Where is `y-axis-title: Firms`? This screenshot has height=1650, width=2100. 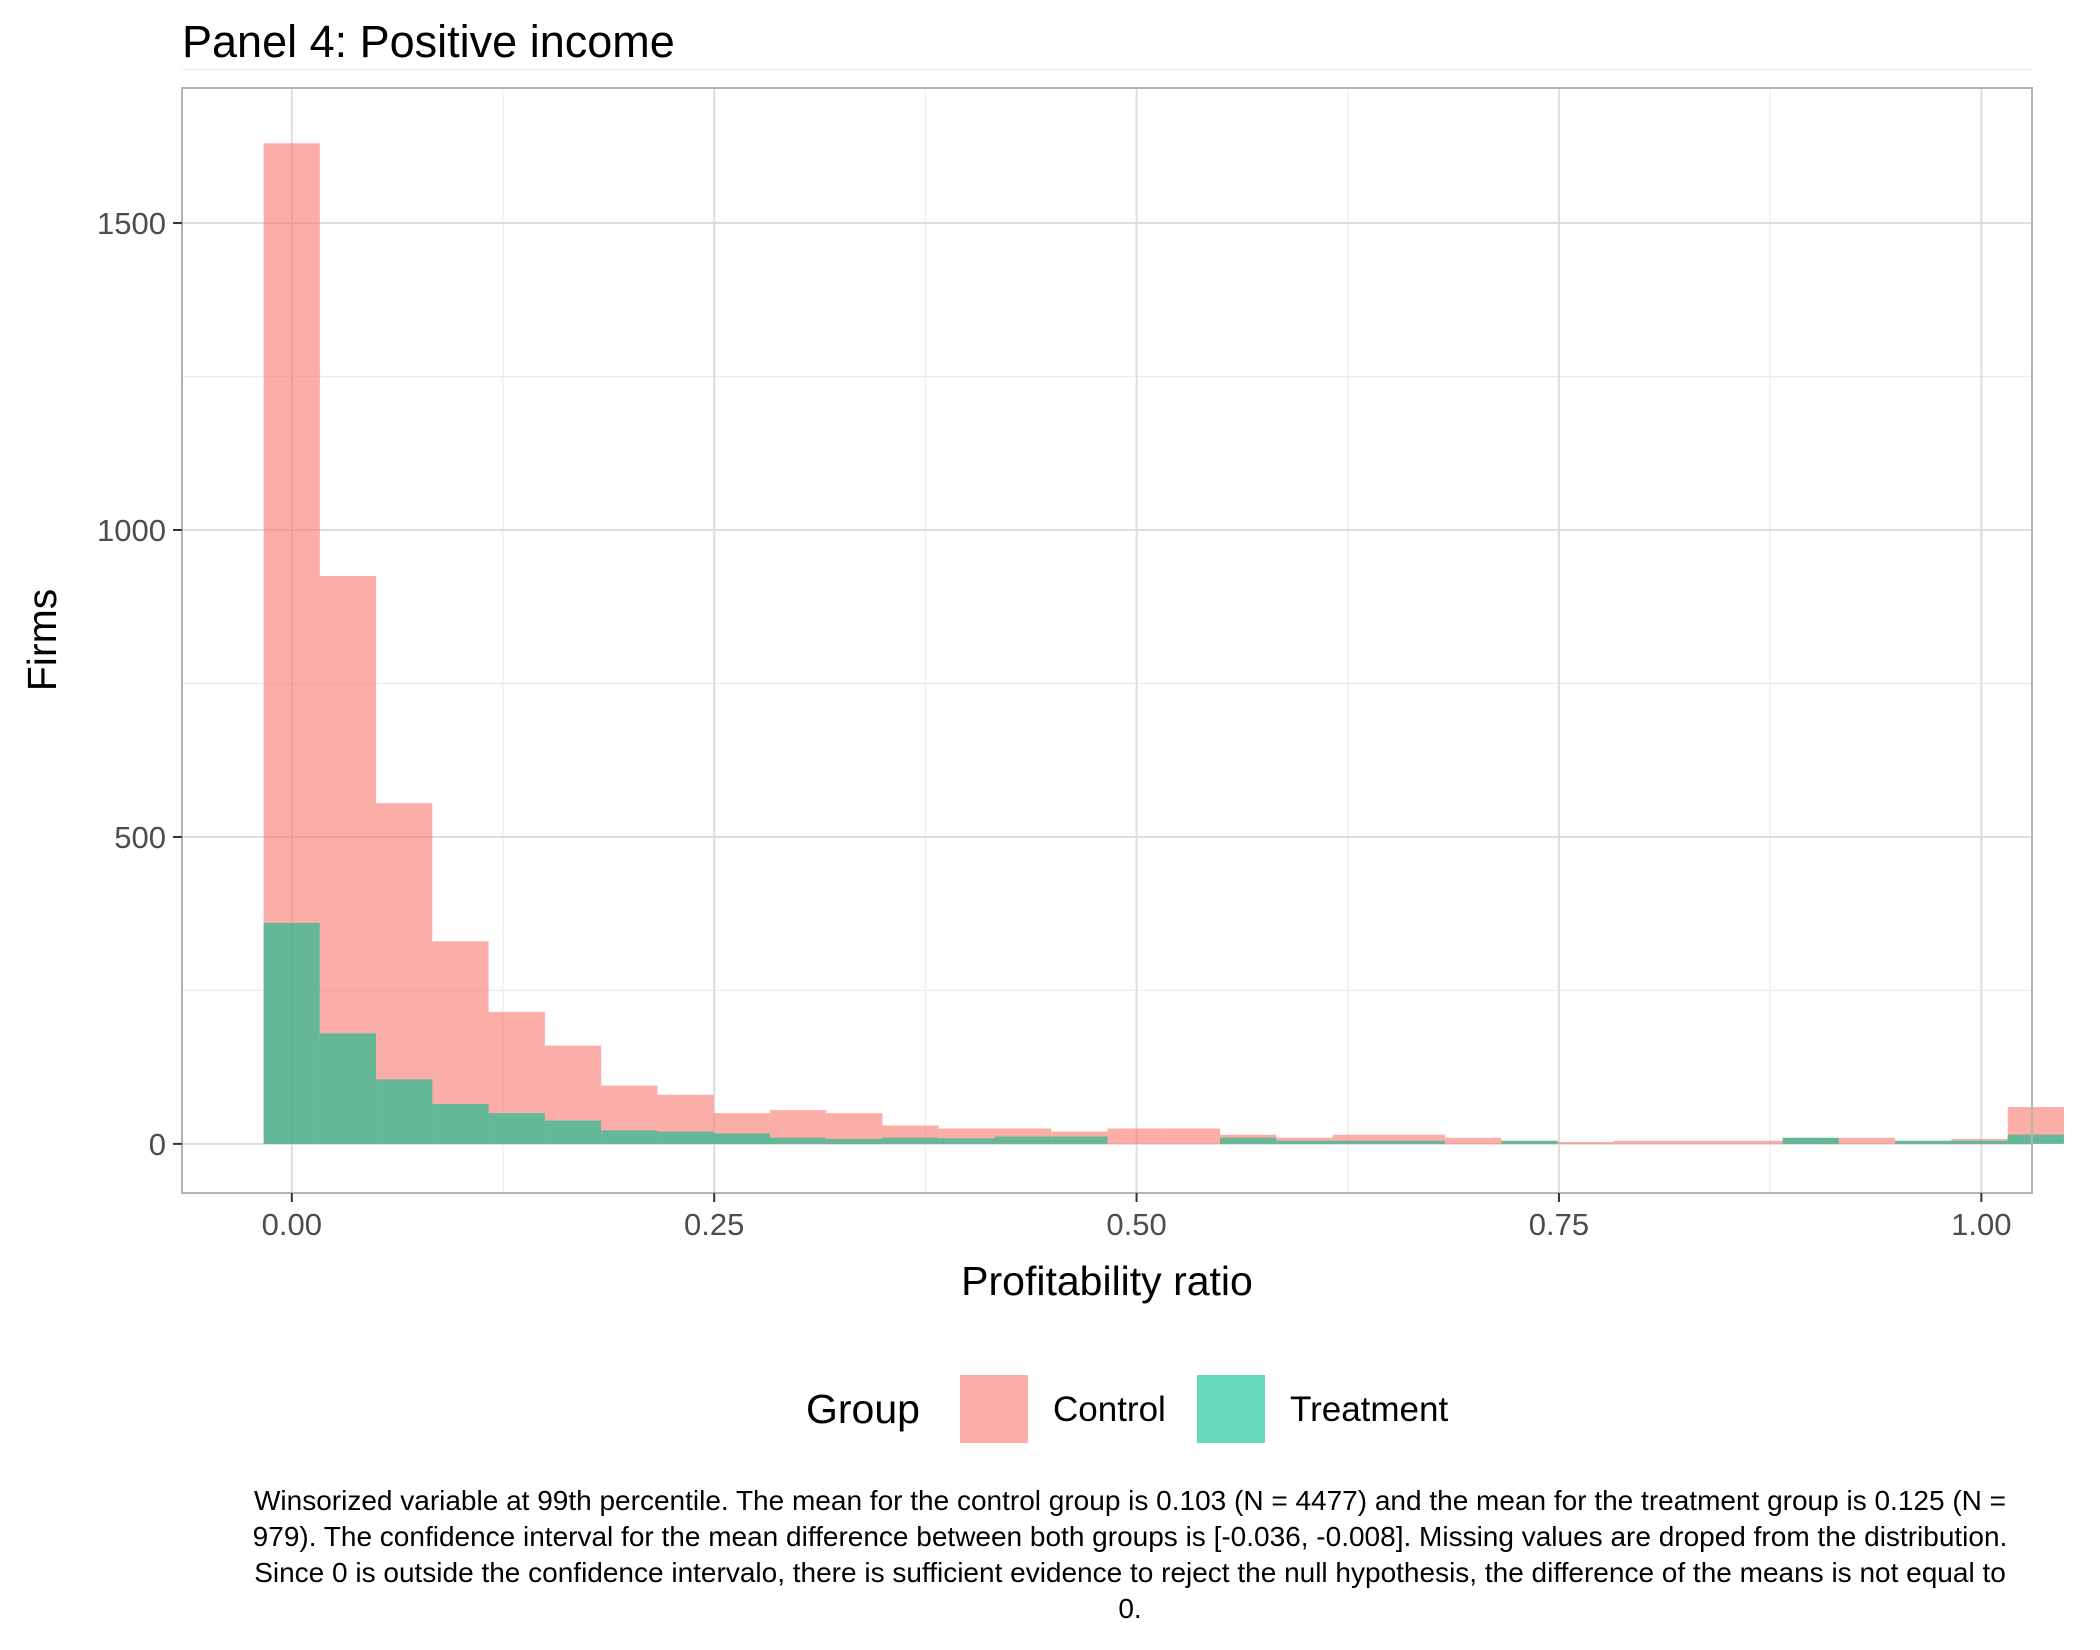
y-axis-title: Firms is located at coordinates (42, 640).